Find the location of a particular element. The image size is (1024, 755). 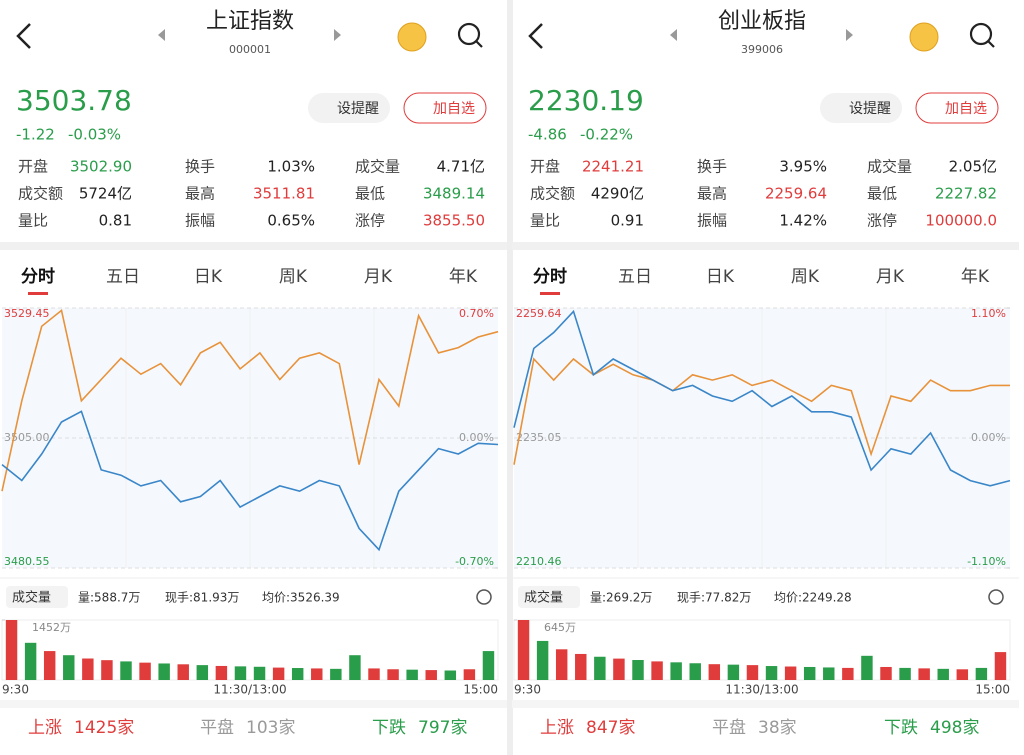

breadth-value: 498家 is located at coordinates (954, 728).